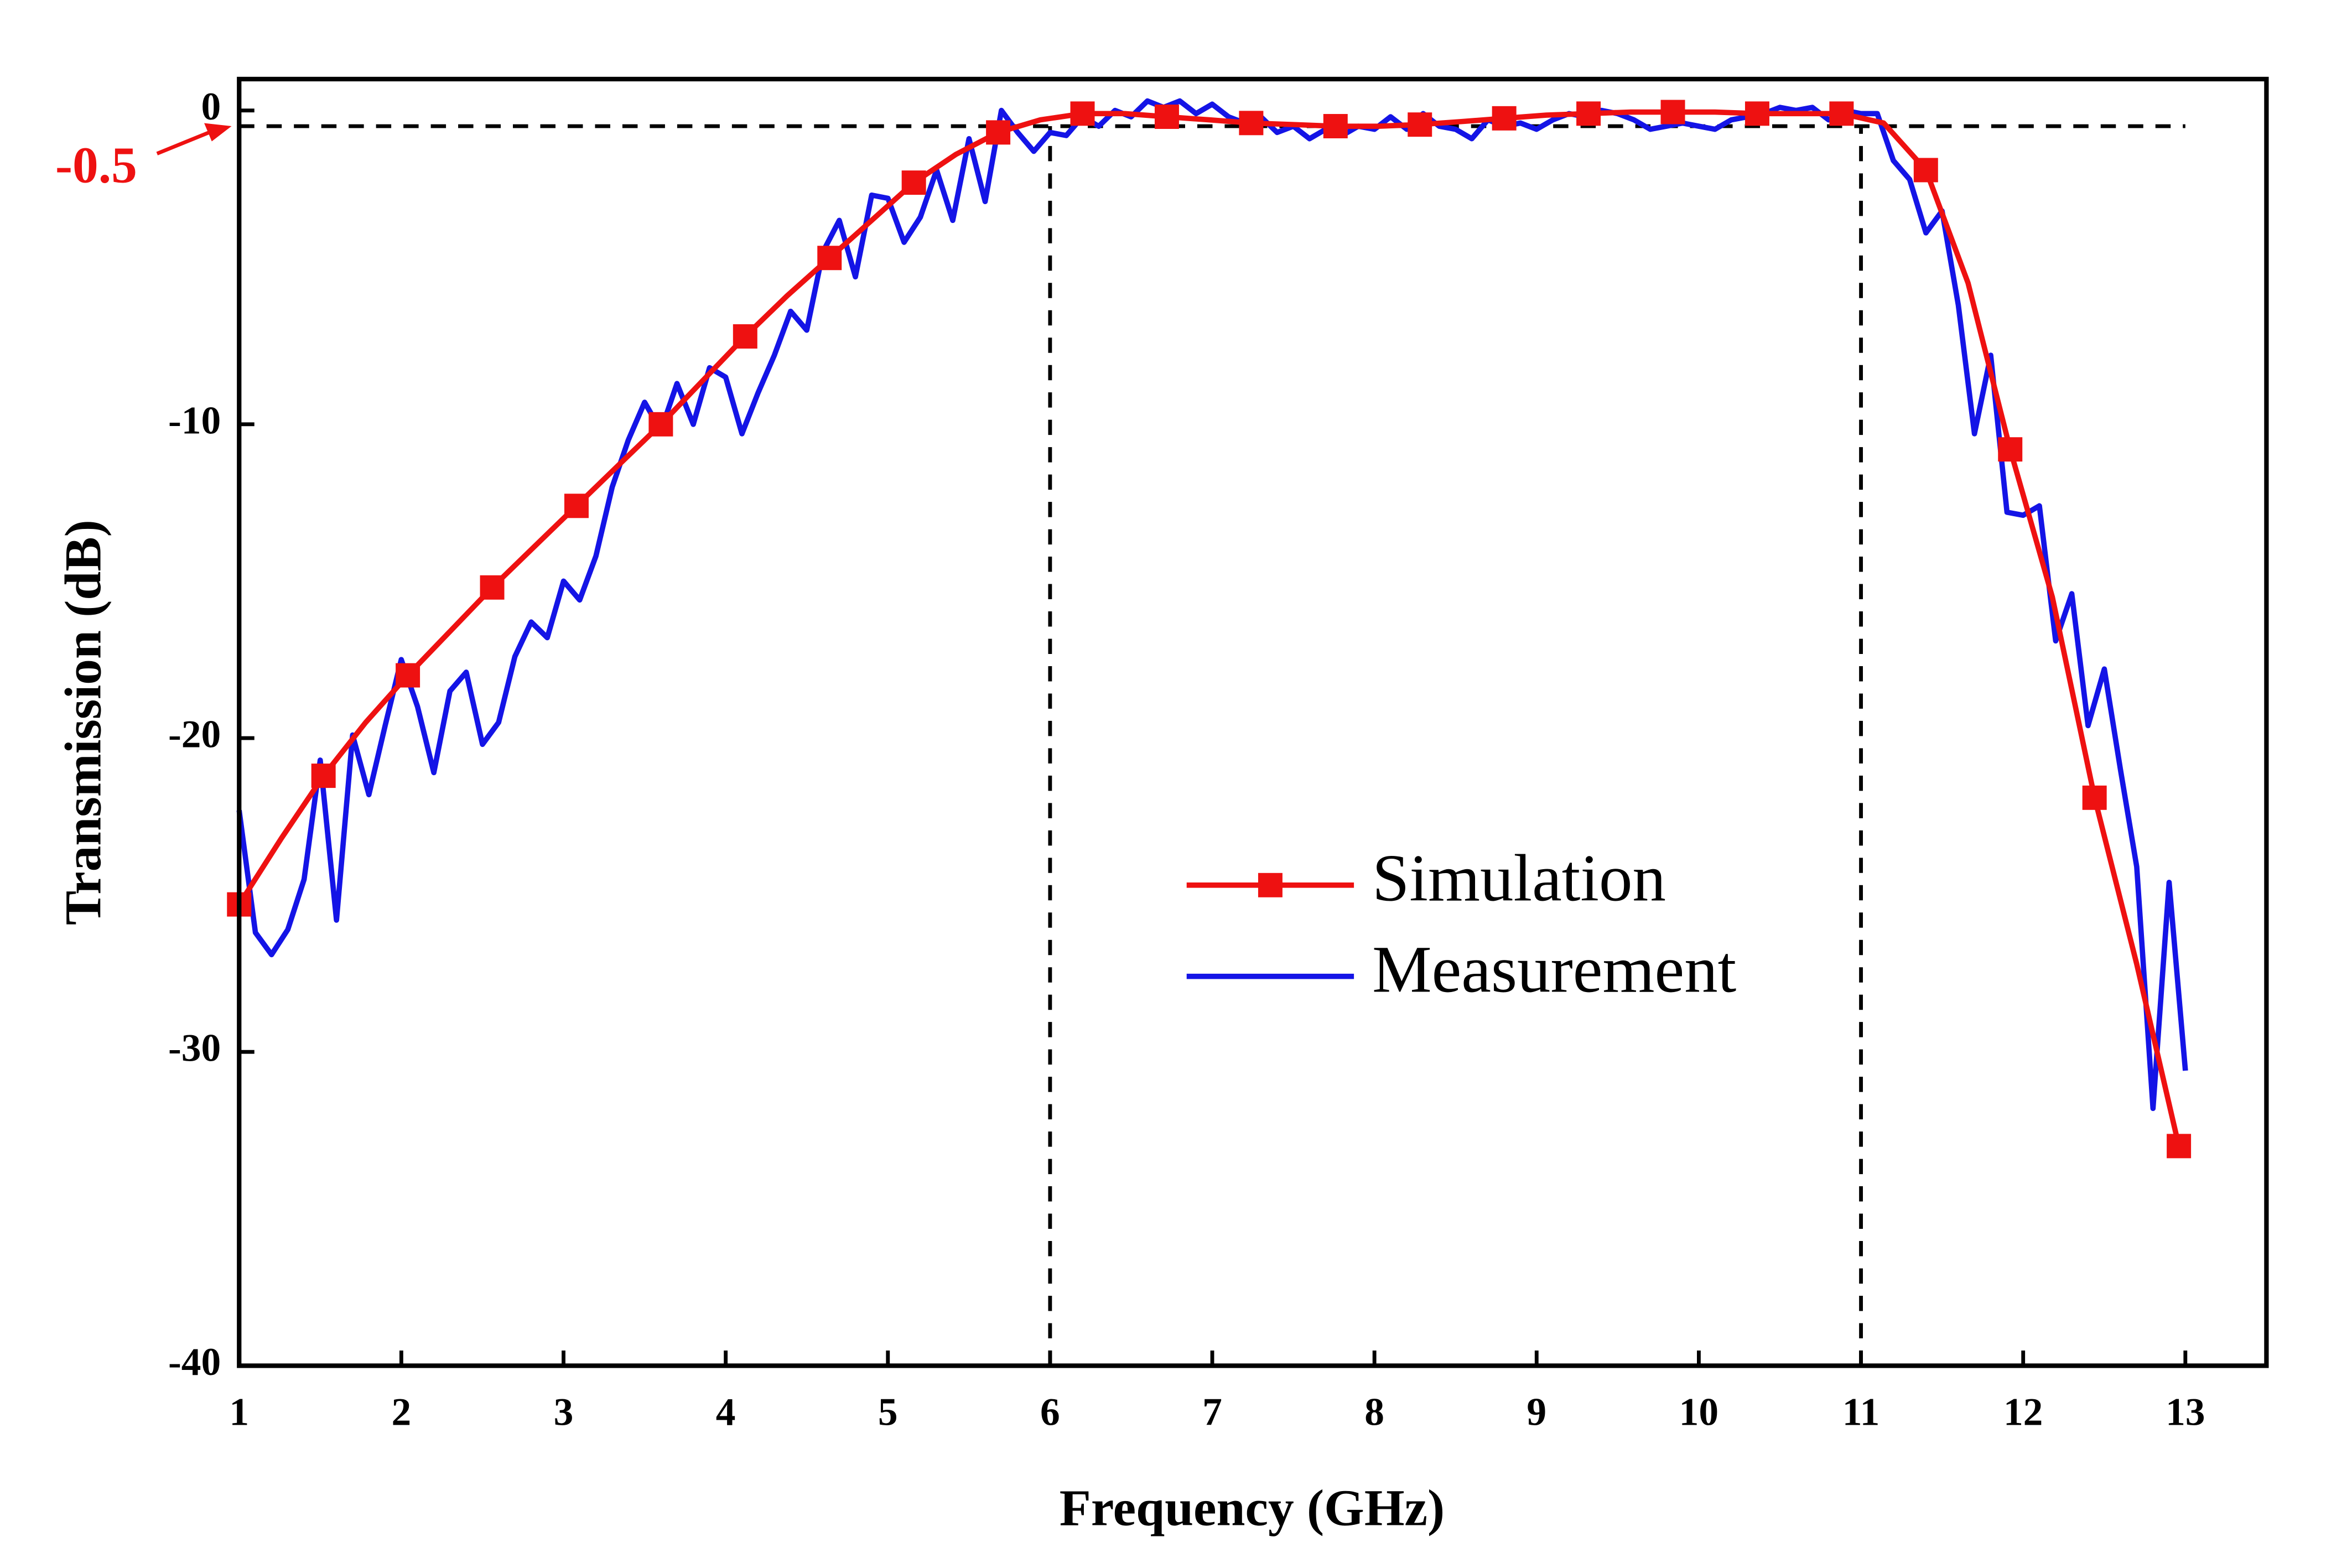 This screenshot has width=2352, height=1568. What do you see at coordinates (195, 1362) in the screenshot?
I see `y-tick-label: -40` at bounding box center [195, 1362].